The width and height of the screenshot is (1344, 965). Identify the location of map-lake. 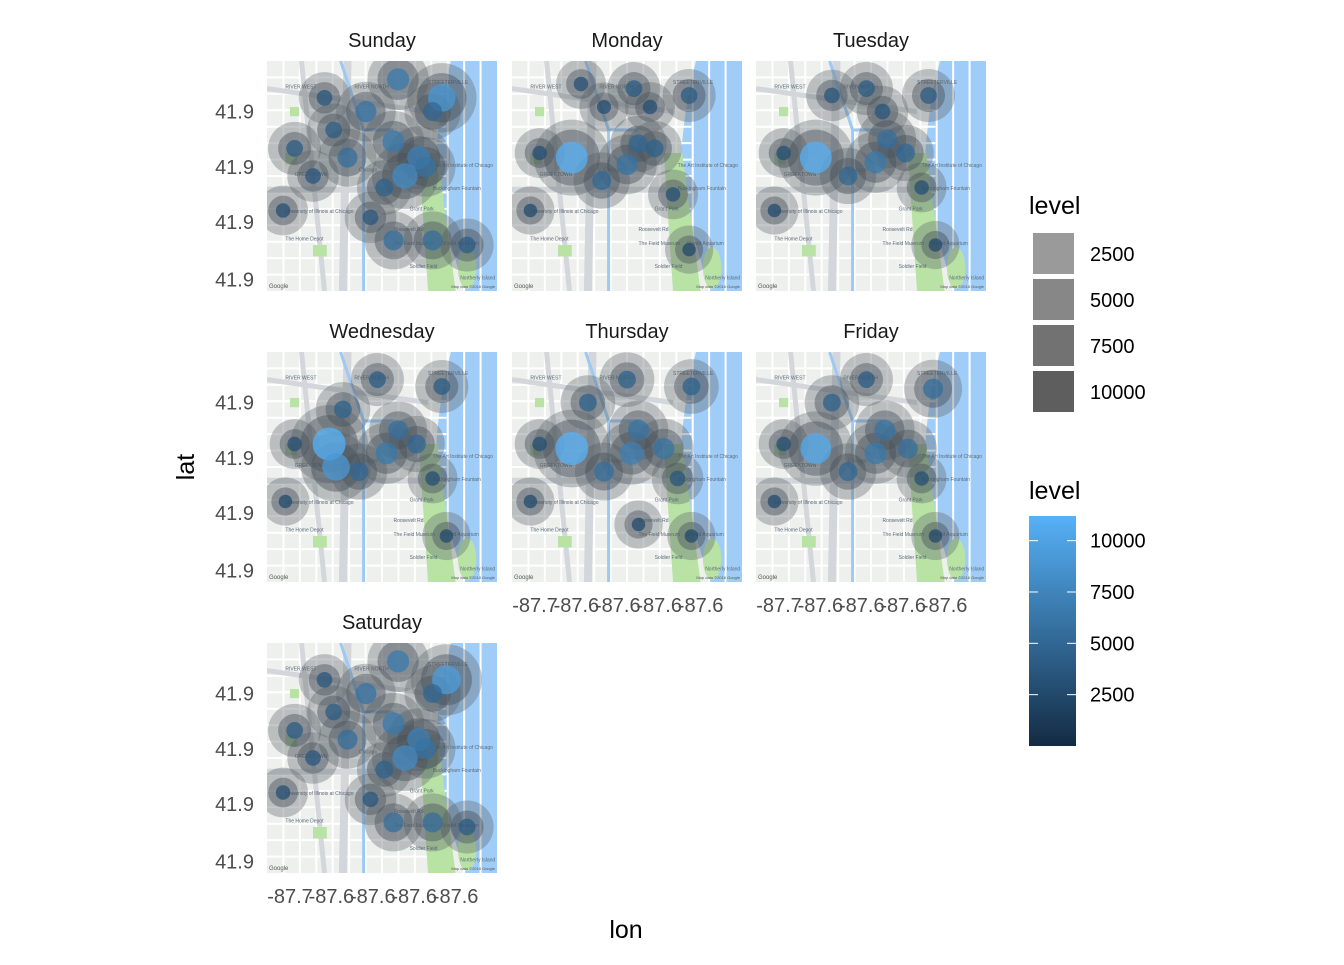
(711, 467).